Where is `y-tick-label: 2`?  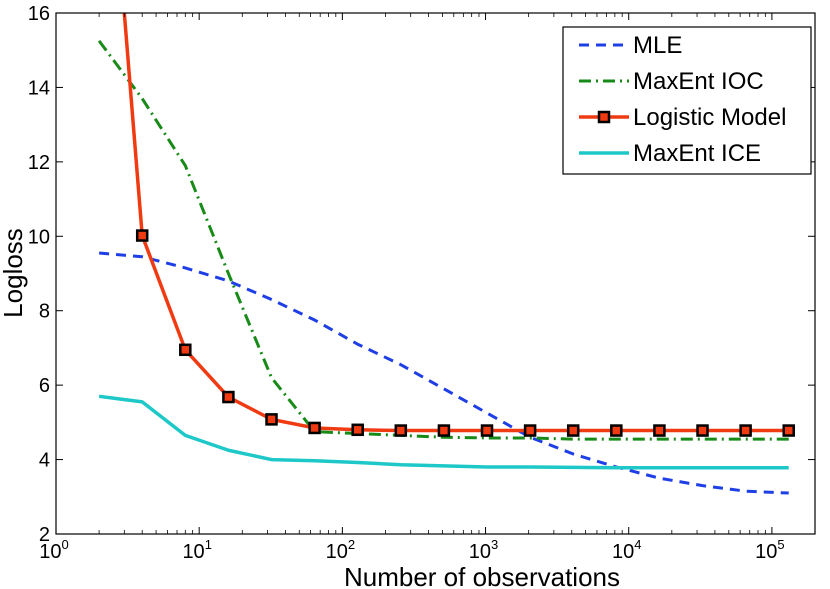
y-tick-label: 2 is located at coordinates (44, 535).